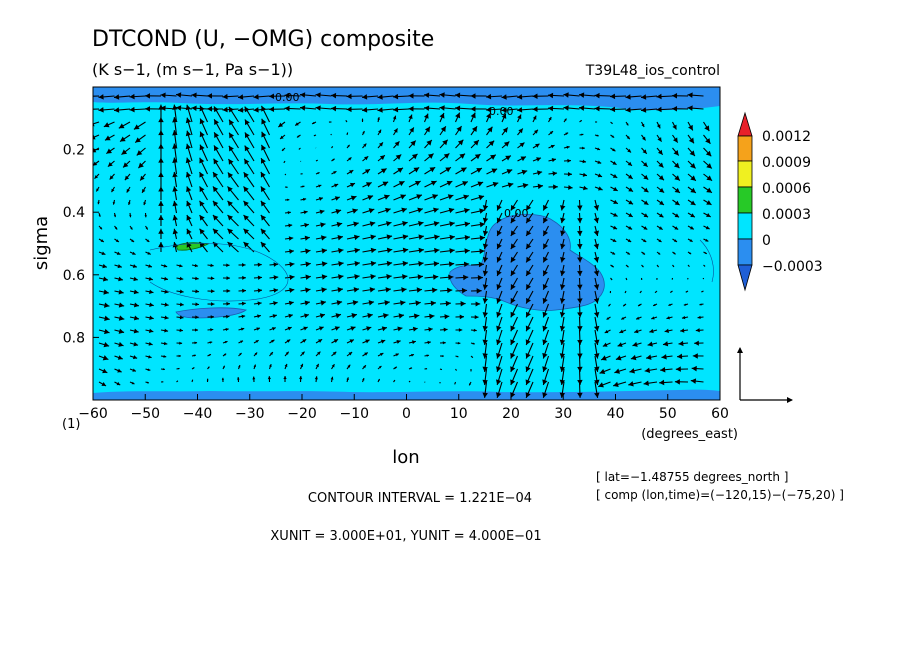 The width and height of the screenshot is (904, 654). Describe the element at coordinates (93, 414) in the screenshot. I see `x-tick-label: −60` at that location.